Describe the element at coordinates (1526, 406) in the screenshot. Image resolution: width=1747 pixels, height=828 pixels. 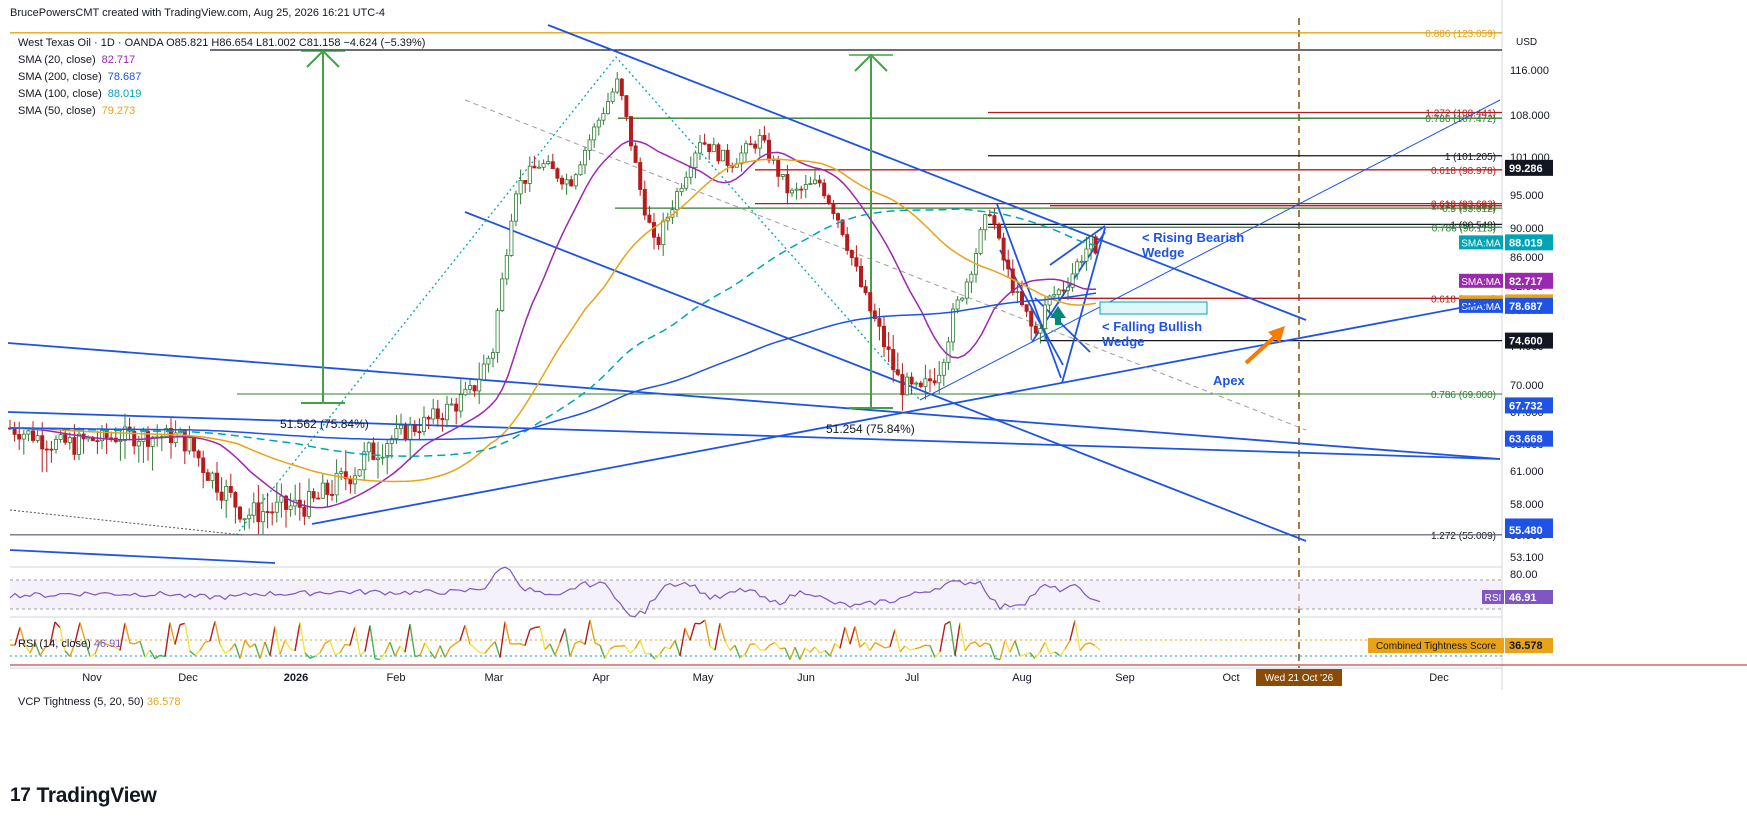
I see `price-badge-label: 67.732` at that location.